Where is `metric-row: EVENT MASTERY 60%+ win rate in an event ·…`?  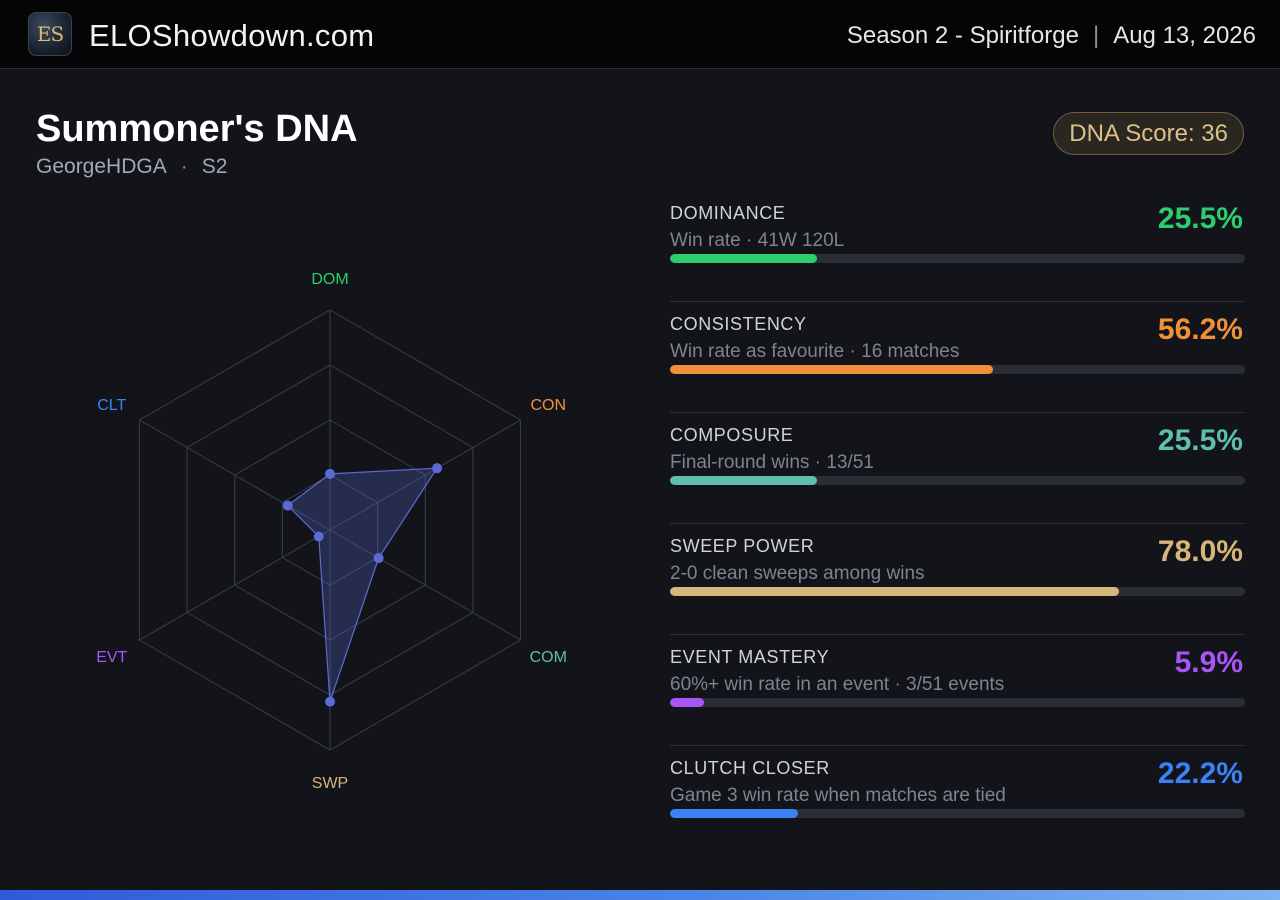
metric-row: EVENT MASTERY 60%+ win rate in an event ·… is located at coordinates (957, 689).